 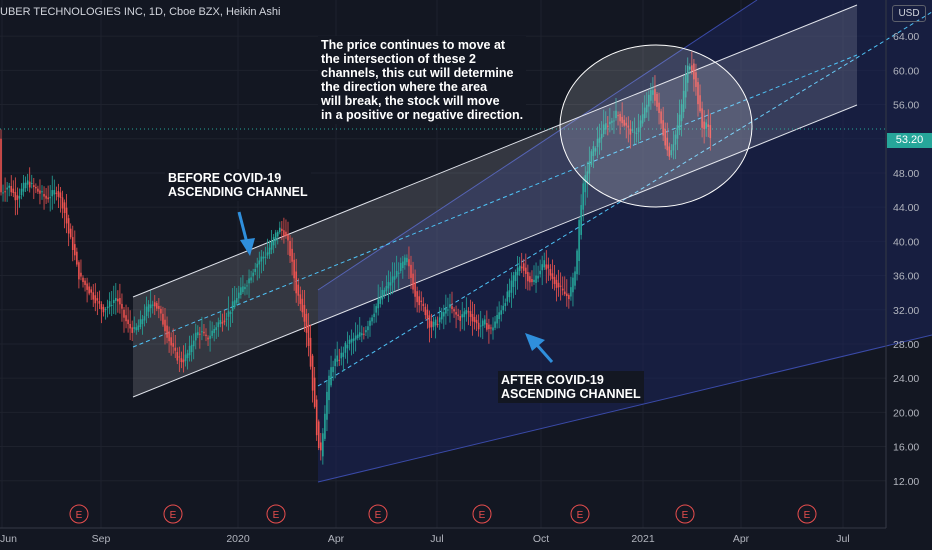 What do you see at coordinates (436, 539) in the screenshot?
I see `time-tick-label: Jul` at bounding box center [436, 539].